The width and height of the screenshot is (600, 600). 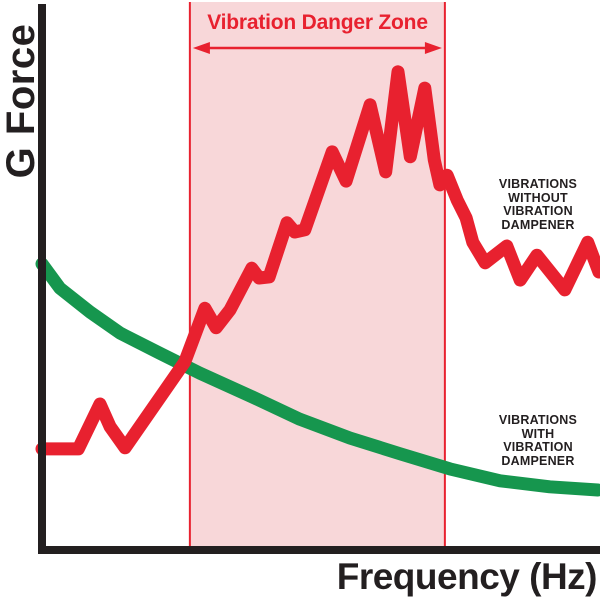 What do you see at coordinates (21, 101) in the screenshot?
I see `y-axis-label: G Force` at bounding box center [21, 101].